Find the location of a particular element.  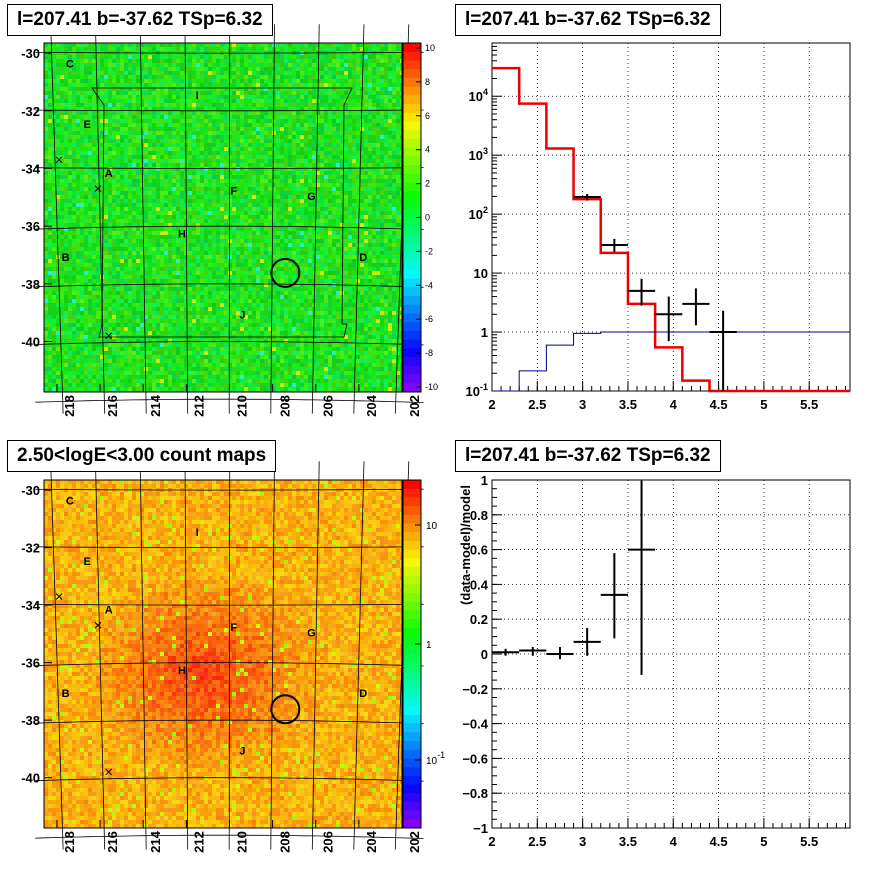

colorbar-tick-label: 10-1 is located at coordinates (435, 758).